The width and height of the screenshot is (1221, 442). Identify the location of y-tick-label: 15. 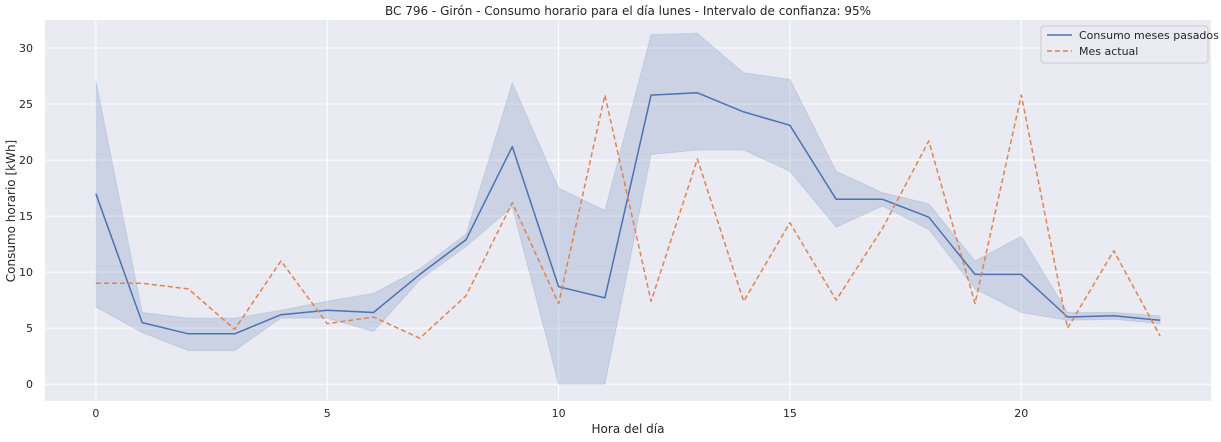
(26, 216).